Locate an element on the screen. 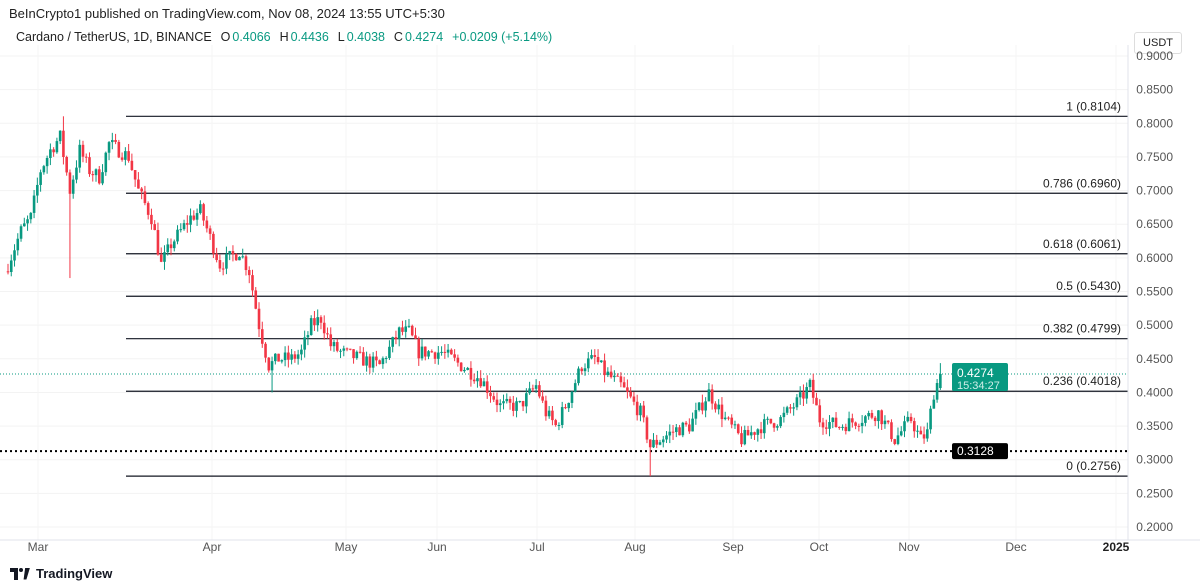  x-tick-label: 2025 is located at coordinates (1116, 547).